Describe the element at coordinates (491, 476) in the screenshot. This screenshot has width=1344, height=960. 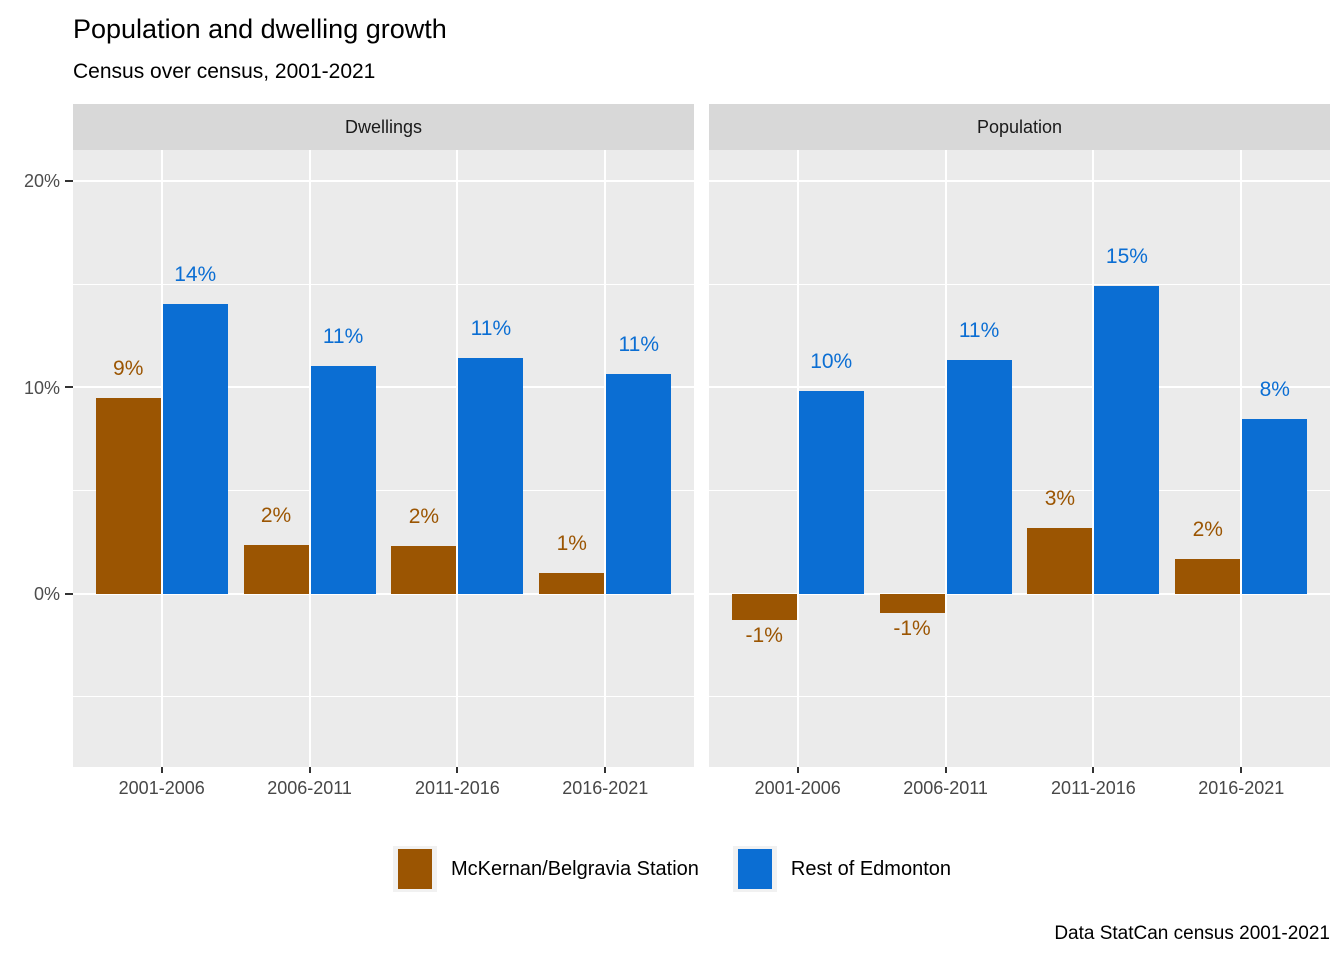
I see `bar-dwellings-2011-2016-rest` at that location.